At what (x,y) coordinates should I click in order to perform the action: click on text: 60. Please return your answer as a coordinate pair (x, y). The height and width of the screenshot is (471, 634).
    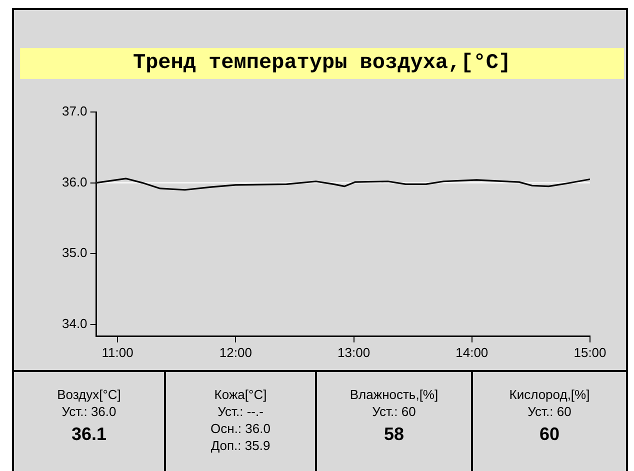
    Looking at the image, I should click on (549, 434).